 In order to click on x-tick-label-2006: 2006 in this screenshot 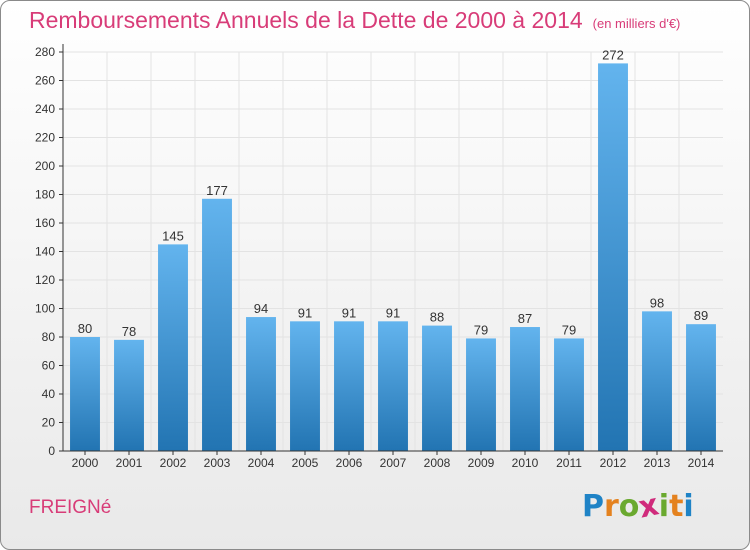, I will do `click(349, 463)`.